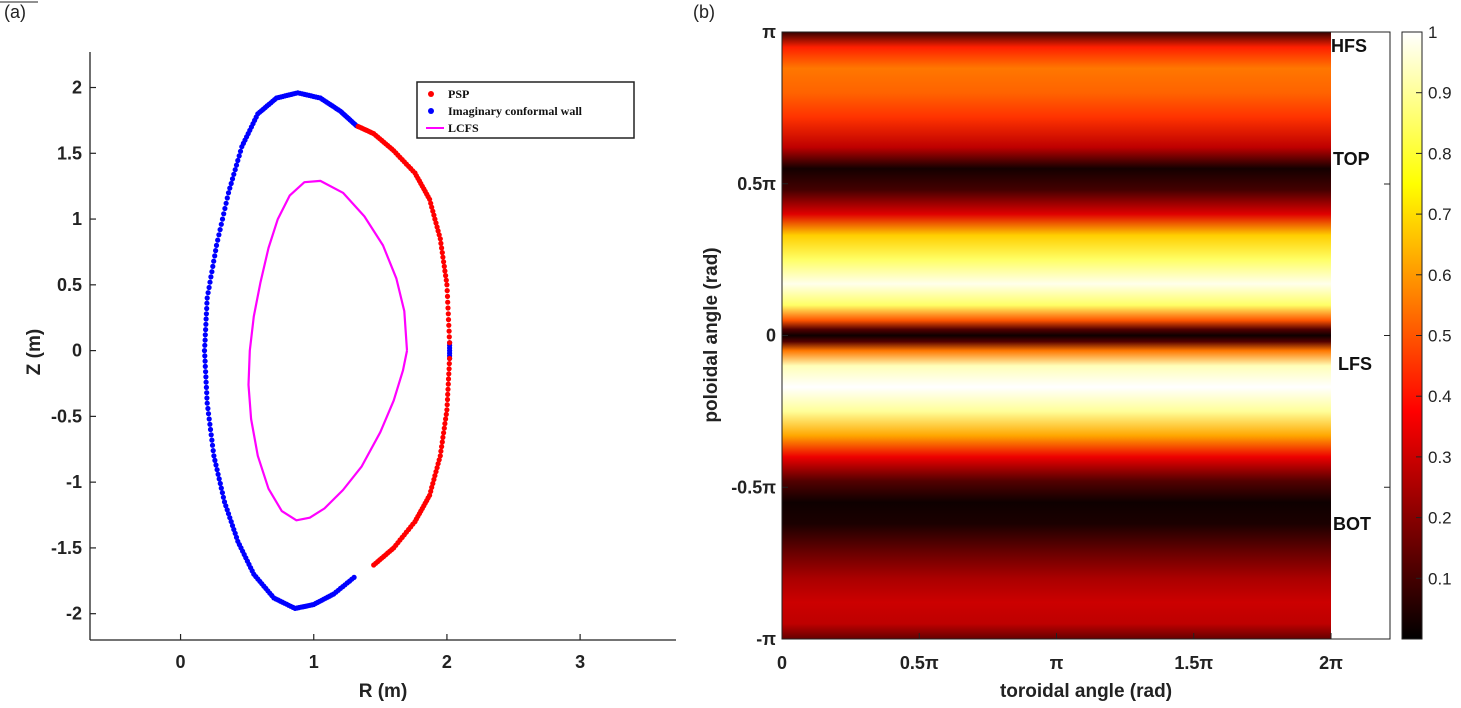  I want to click on region-label-bot: BOT, so click(1352, 524).